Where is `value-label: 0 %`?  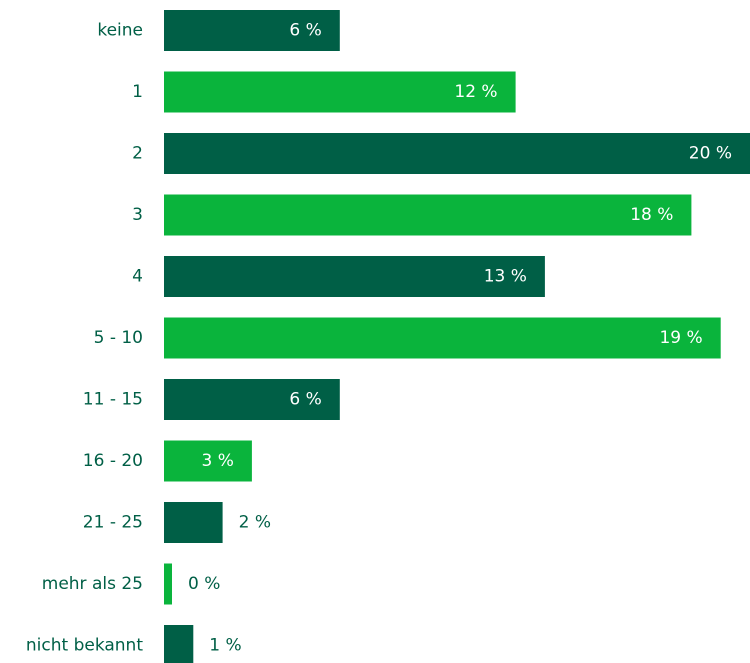
value-label: 0 % is located at coordinates (204, 584).